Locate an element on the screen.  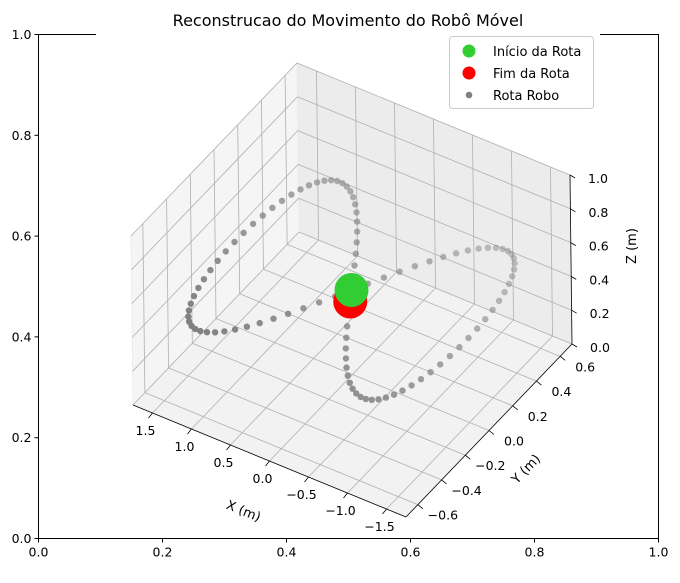
z-tick-label: 0.6 is located at coordinates (599, 246).